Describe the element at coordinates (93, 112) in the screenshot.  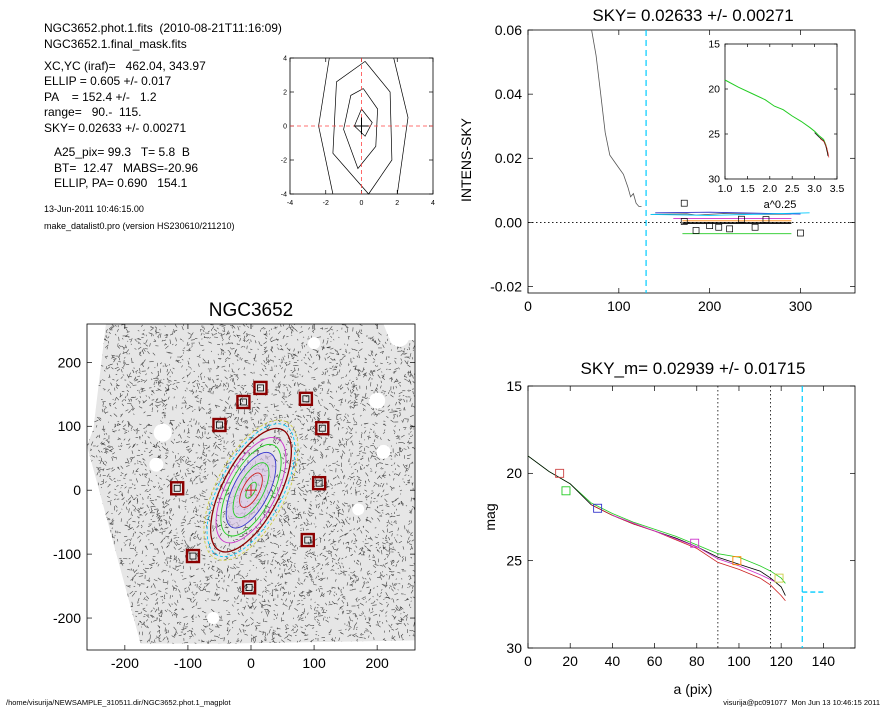
I see `info-line-range: range= 90.- 115.` at that location.